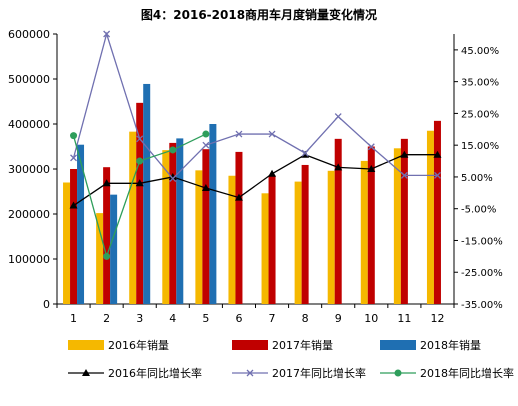 This screenshot has height=406, width=518. I want to click on legend-label: 2018年同比增长率, so click(467, 373).